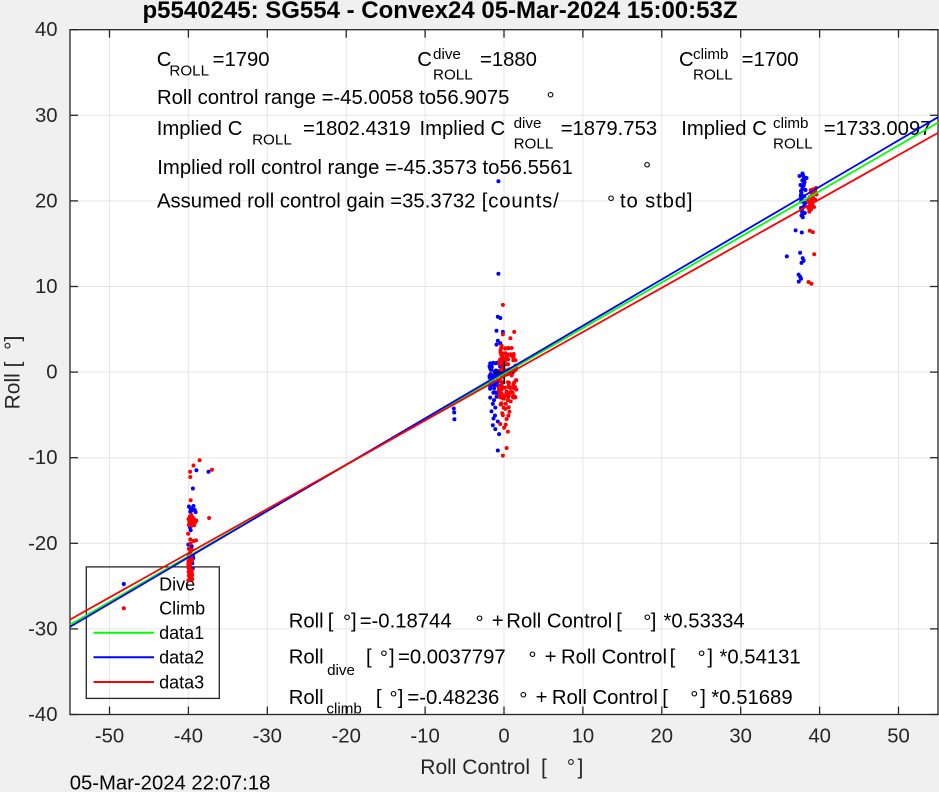  Describe the element at coordinates (508, 60) in the screenshot. I see `svg-text: =1880` at that location.